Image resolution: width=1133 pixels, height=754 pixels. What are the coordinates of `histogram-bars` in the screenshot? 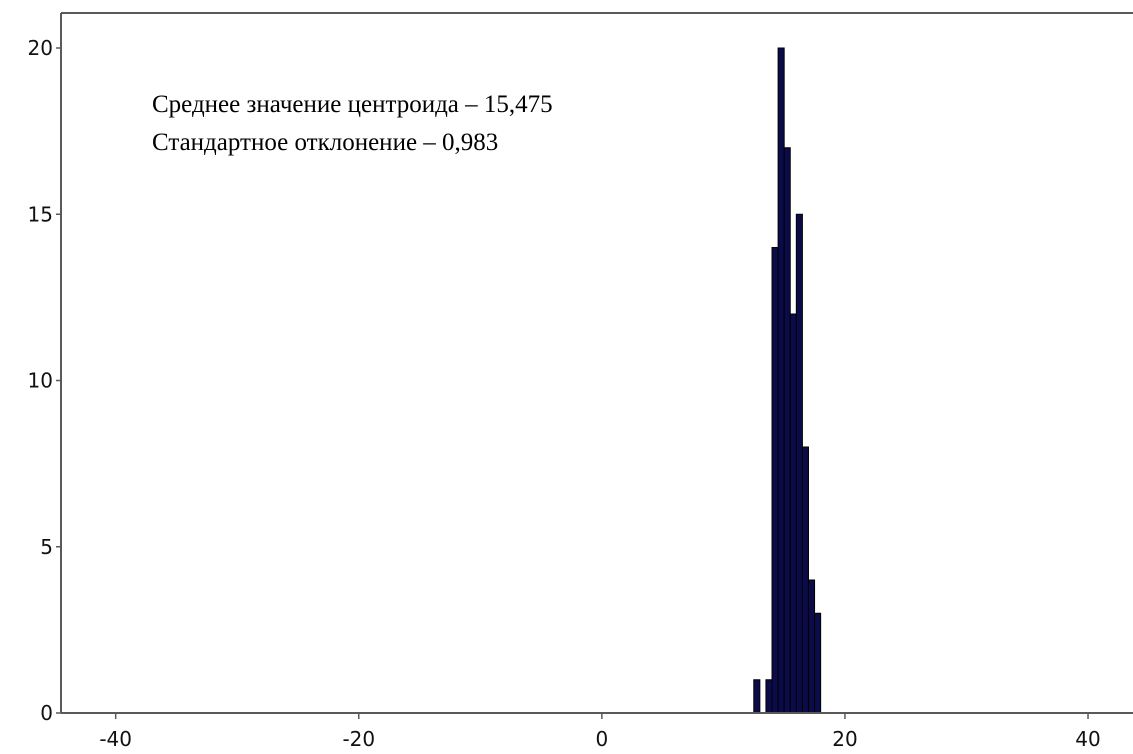 It's located at (787, 380).